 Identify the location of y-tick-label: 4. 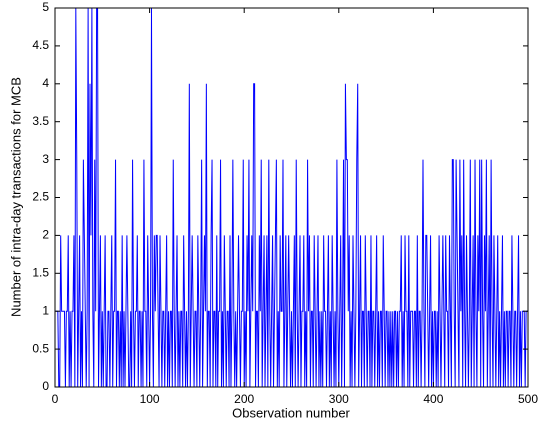
(45, 83).